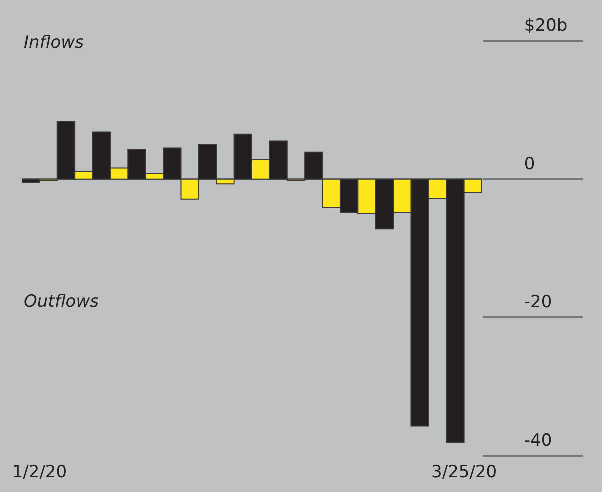 Image resolution: width=602 pixels, height=492 pixels. Describe the element at coordinates (530, 164) in the screenshot. I see `y-tick-label: 0` at that location.